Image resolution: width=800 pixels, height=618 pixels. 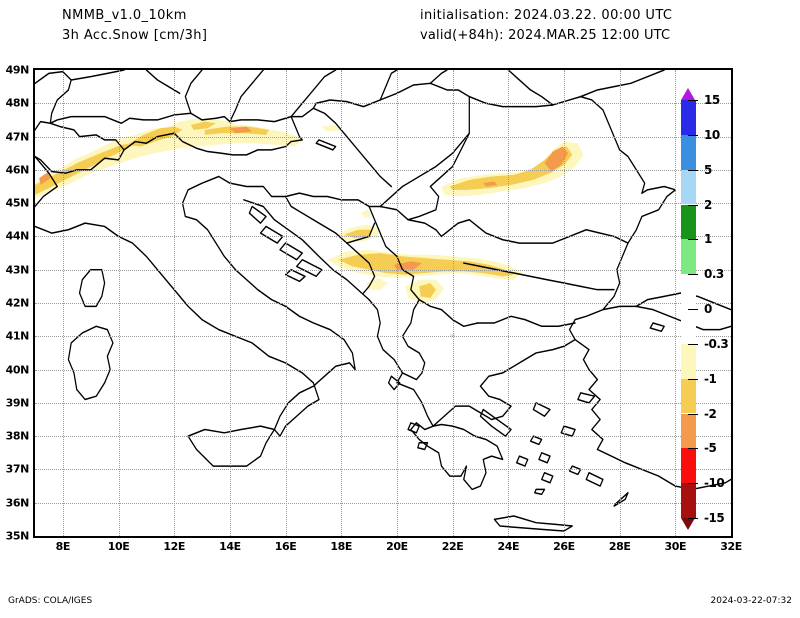 What do you see at coordinates (511, 168) in the screenshot?
I see `snow-area-carpathians-mid` at bounding box center [511, 168].